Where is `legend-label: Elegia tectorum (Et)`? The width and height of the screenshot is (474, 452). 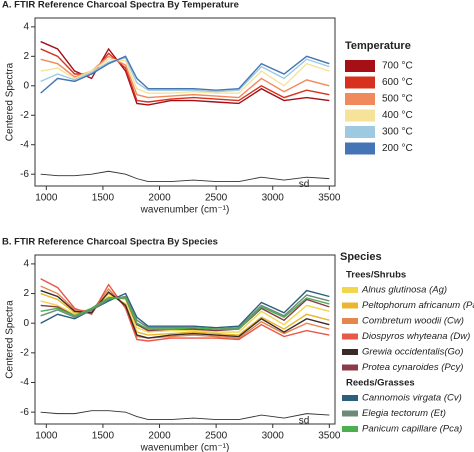
legend-label: Elegia tectorum (Et) is located at coordinates (404, 413).